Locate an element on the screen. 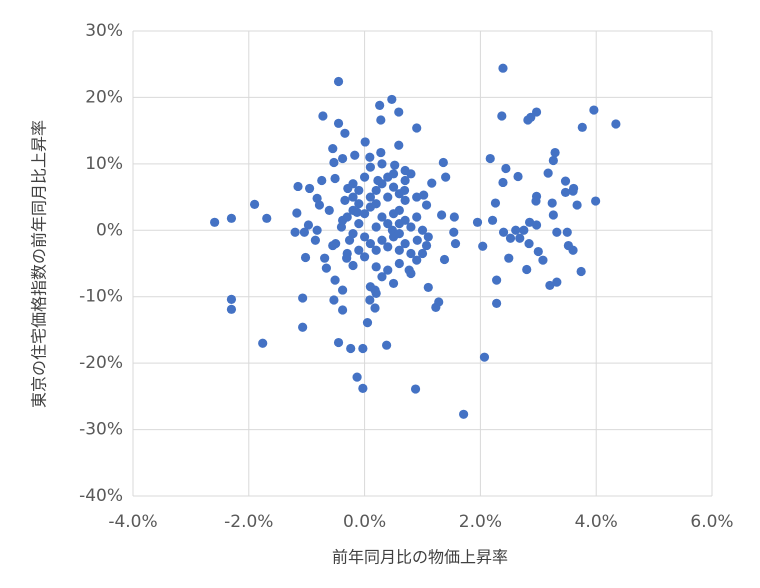  x-tick-label: -4.0% is located at coordinates (132, 522).